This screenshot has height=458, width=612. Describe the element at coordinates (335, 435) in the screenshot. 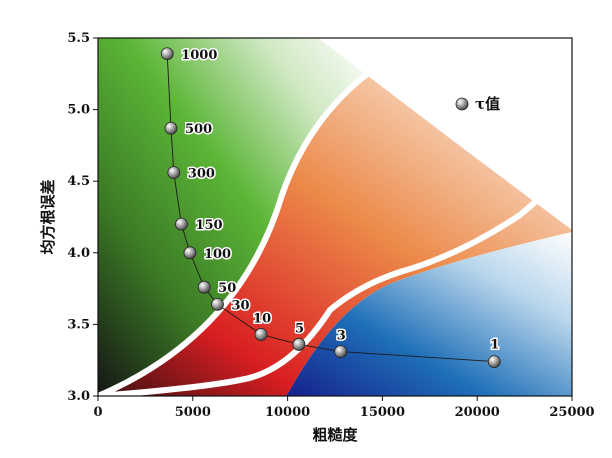

I see `x-axis-title: 粗糙度` at that location.